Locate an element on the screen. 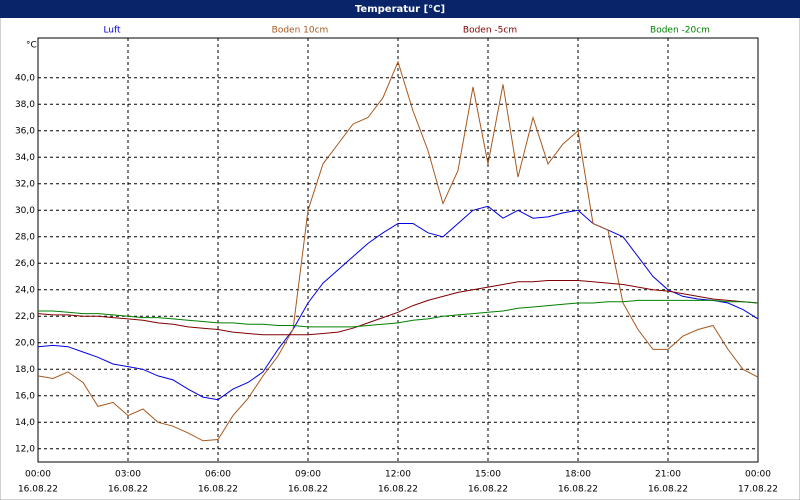 Image resolution: width=800 pixels, height=500 pixels. title-bar is located at coordinates (400, 9).